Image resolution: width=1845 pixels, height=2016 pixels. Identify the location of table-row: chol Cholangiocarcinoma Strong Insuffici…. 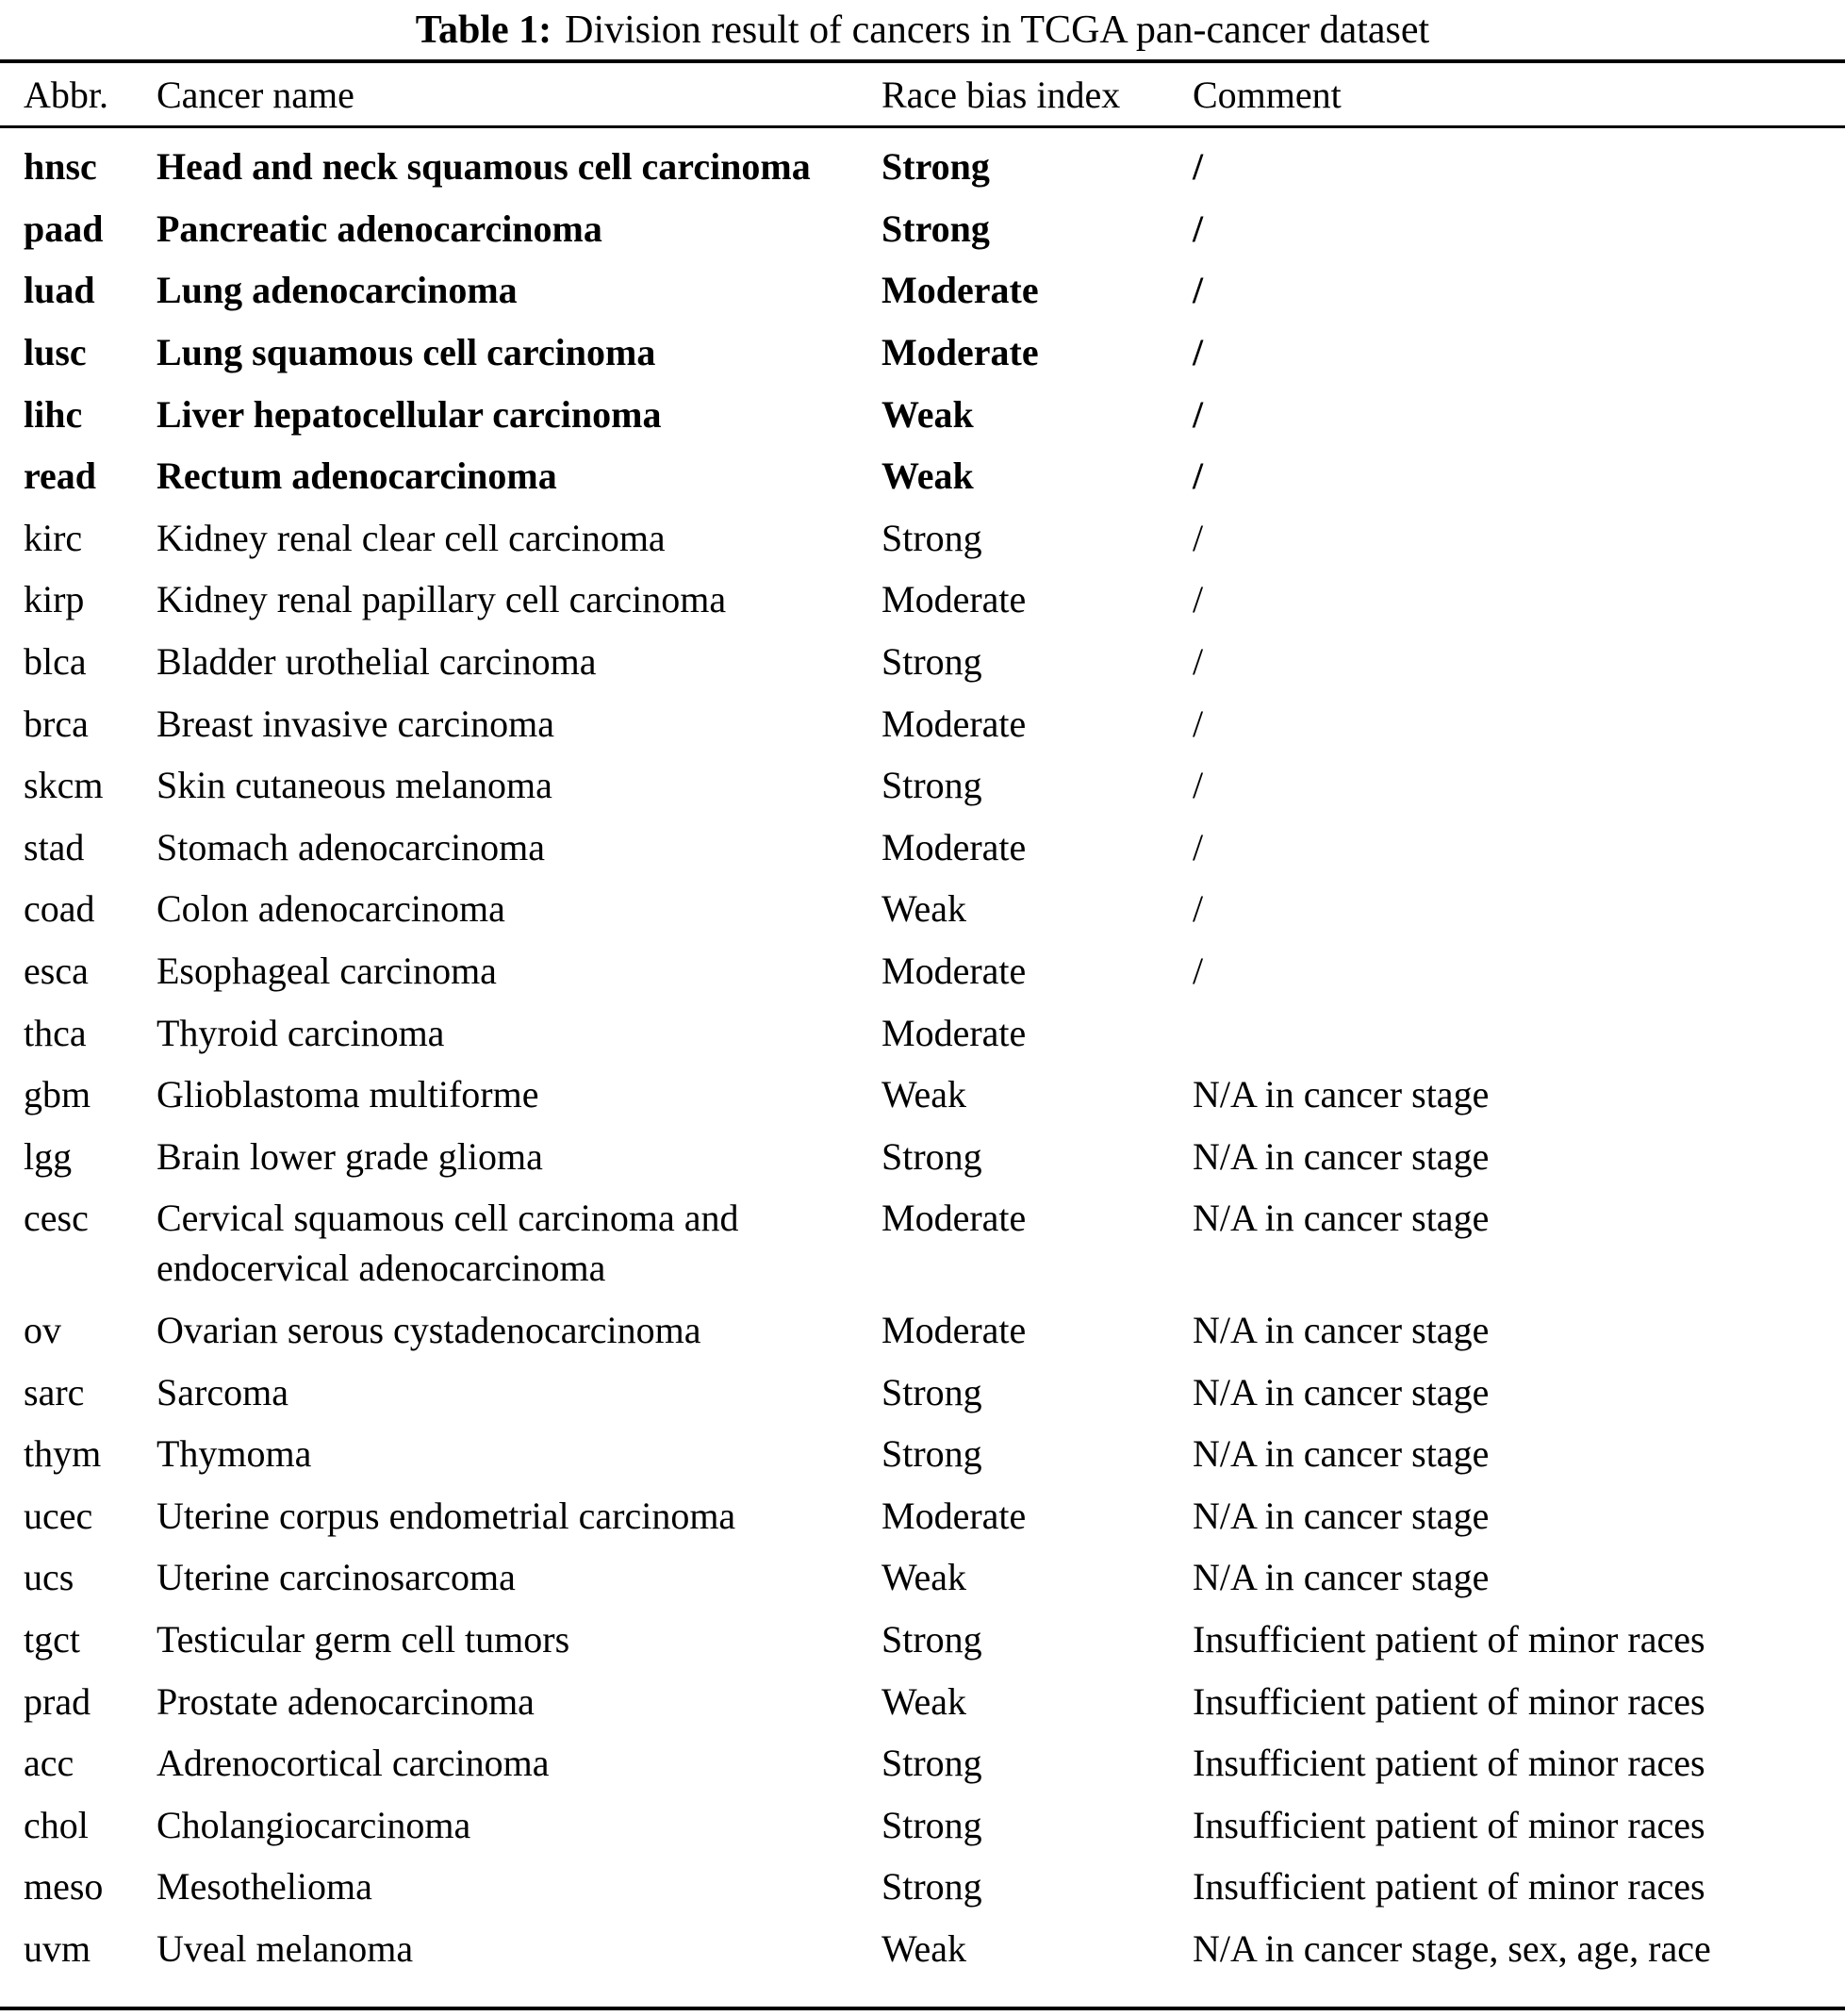
(922, 1824).